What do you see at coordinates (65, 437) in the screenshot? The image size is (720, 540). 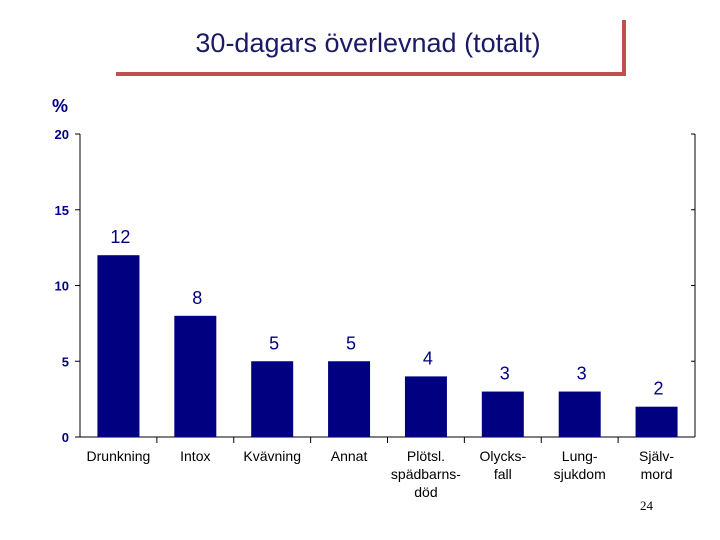 I see `y-tick-label: 0` at bounding box center [65, 437].